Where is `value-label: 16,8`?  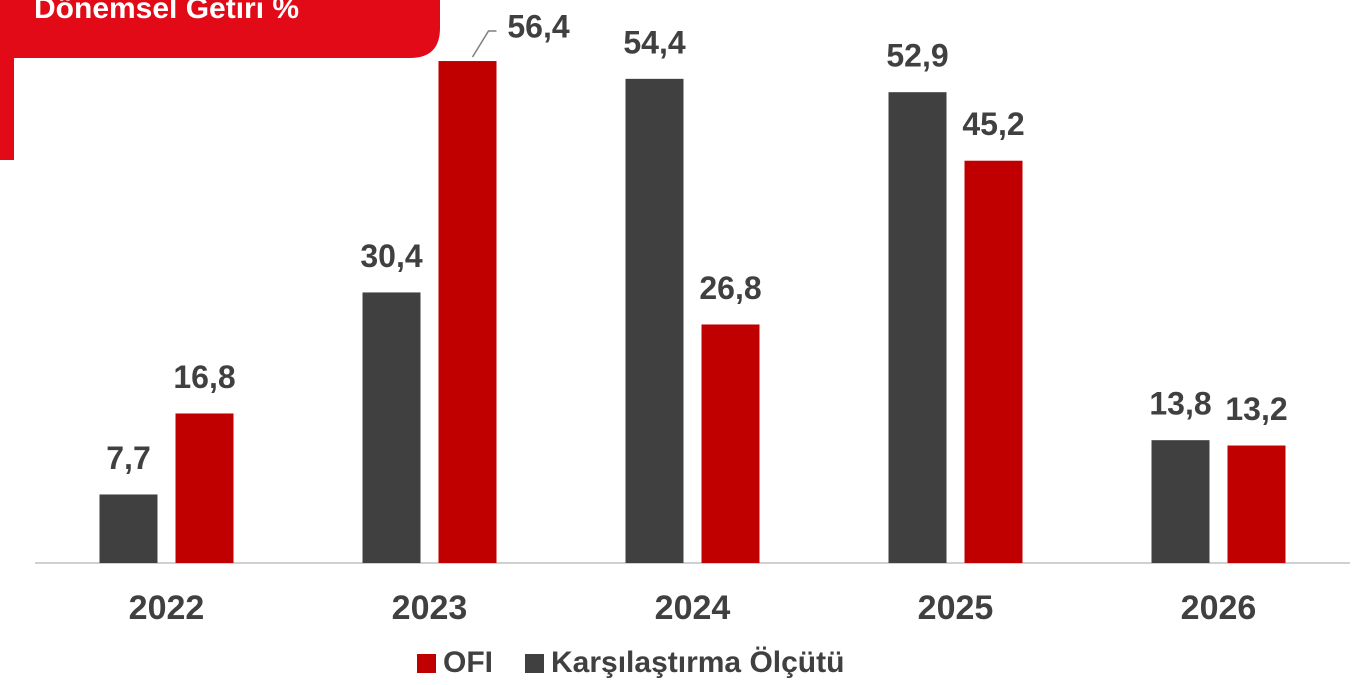 value-label: 16,8 is located at coordinates (204, 377).